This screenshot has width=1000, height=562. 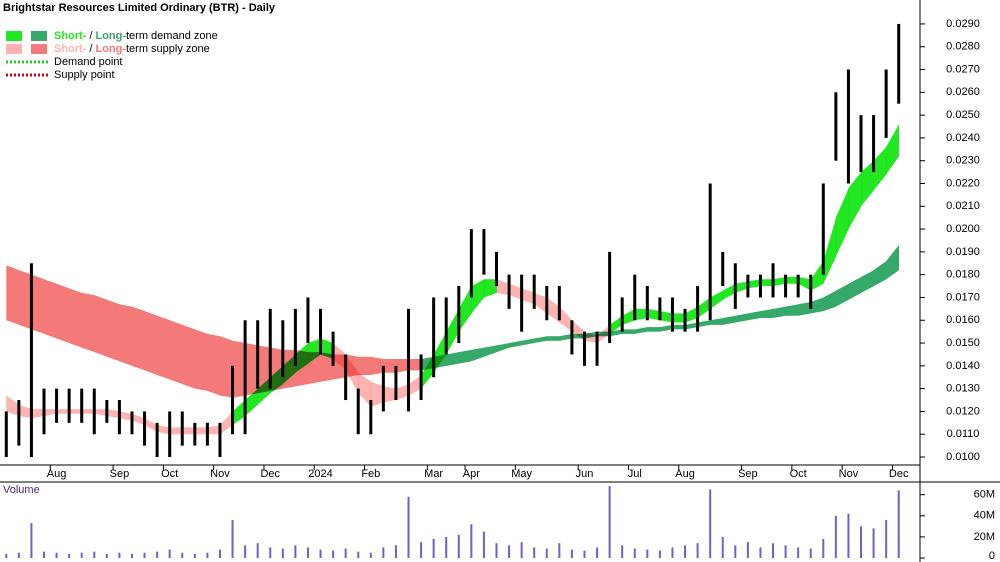 What do you see at coordinates (963, 275) in the screenshot?
I see `y-tick-label: 0.0180` at bounding box center [963, 275].